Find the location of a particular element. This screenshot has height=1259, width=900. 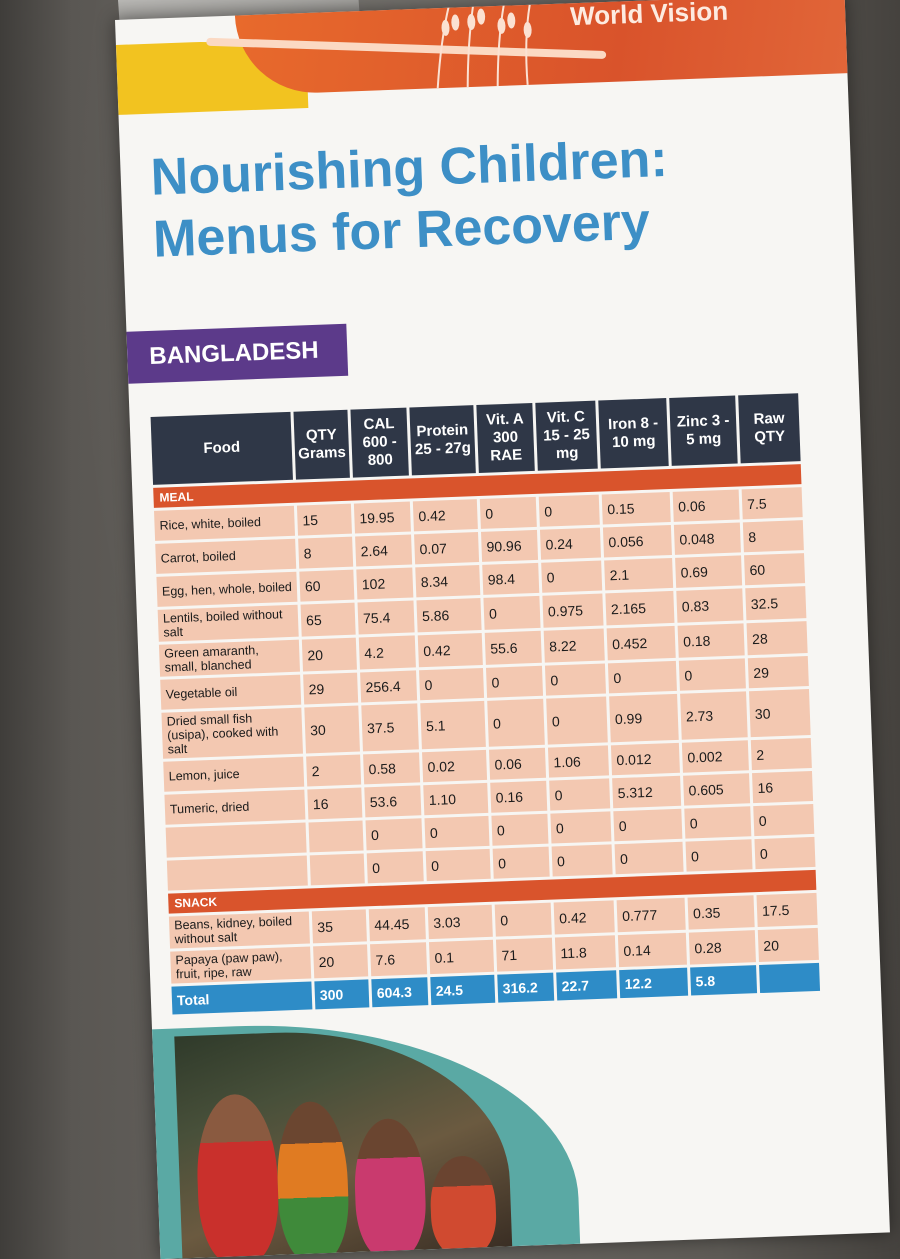

total-label: Total is located at coordinates (242, 998).